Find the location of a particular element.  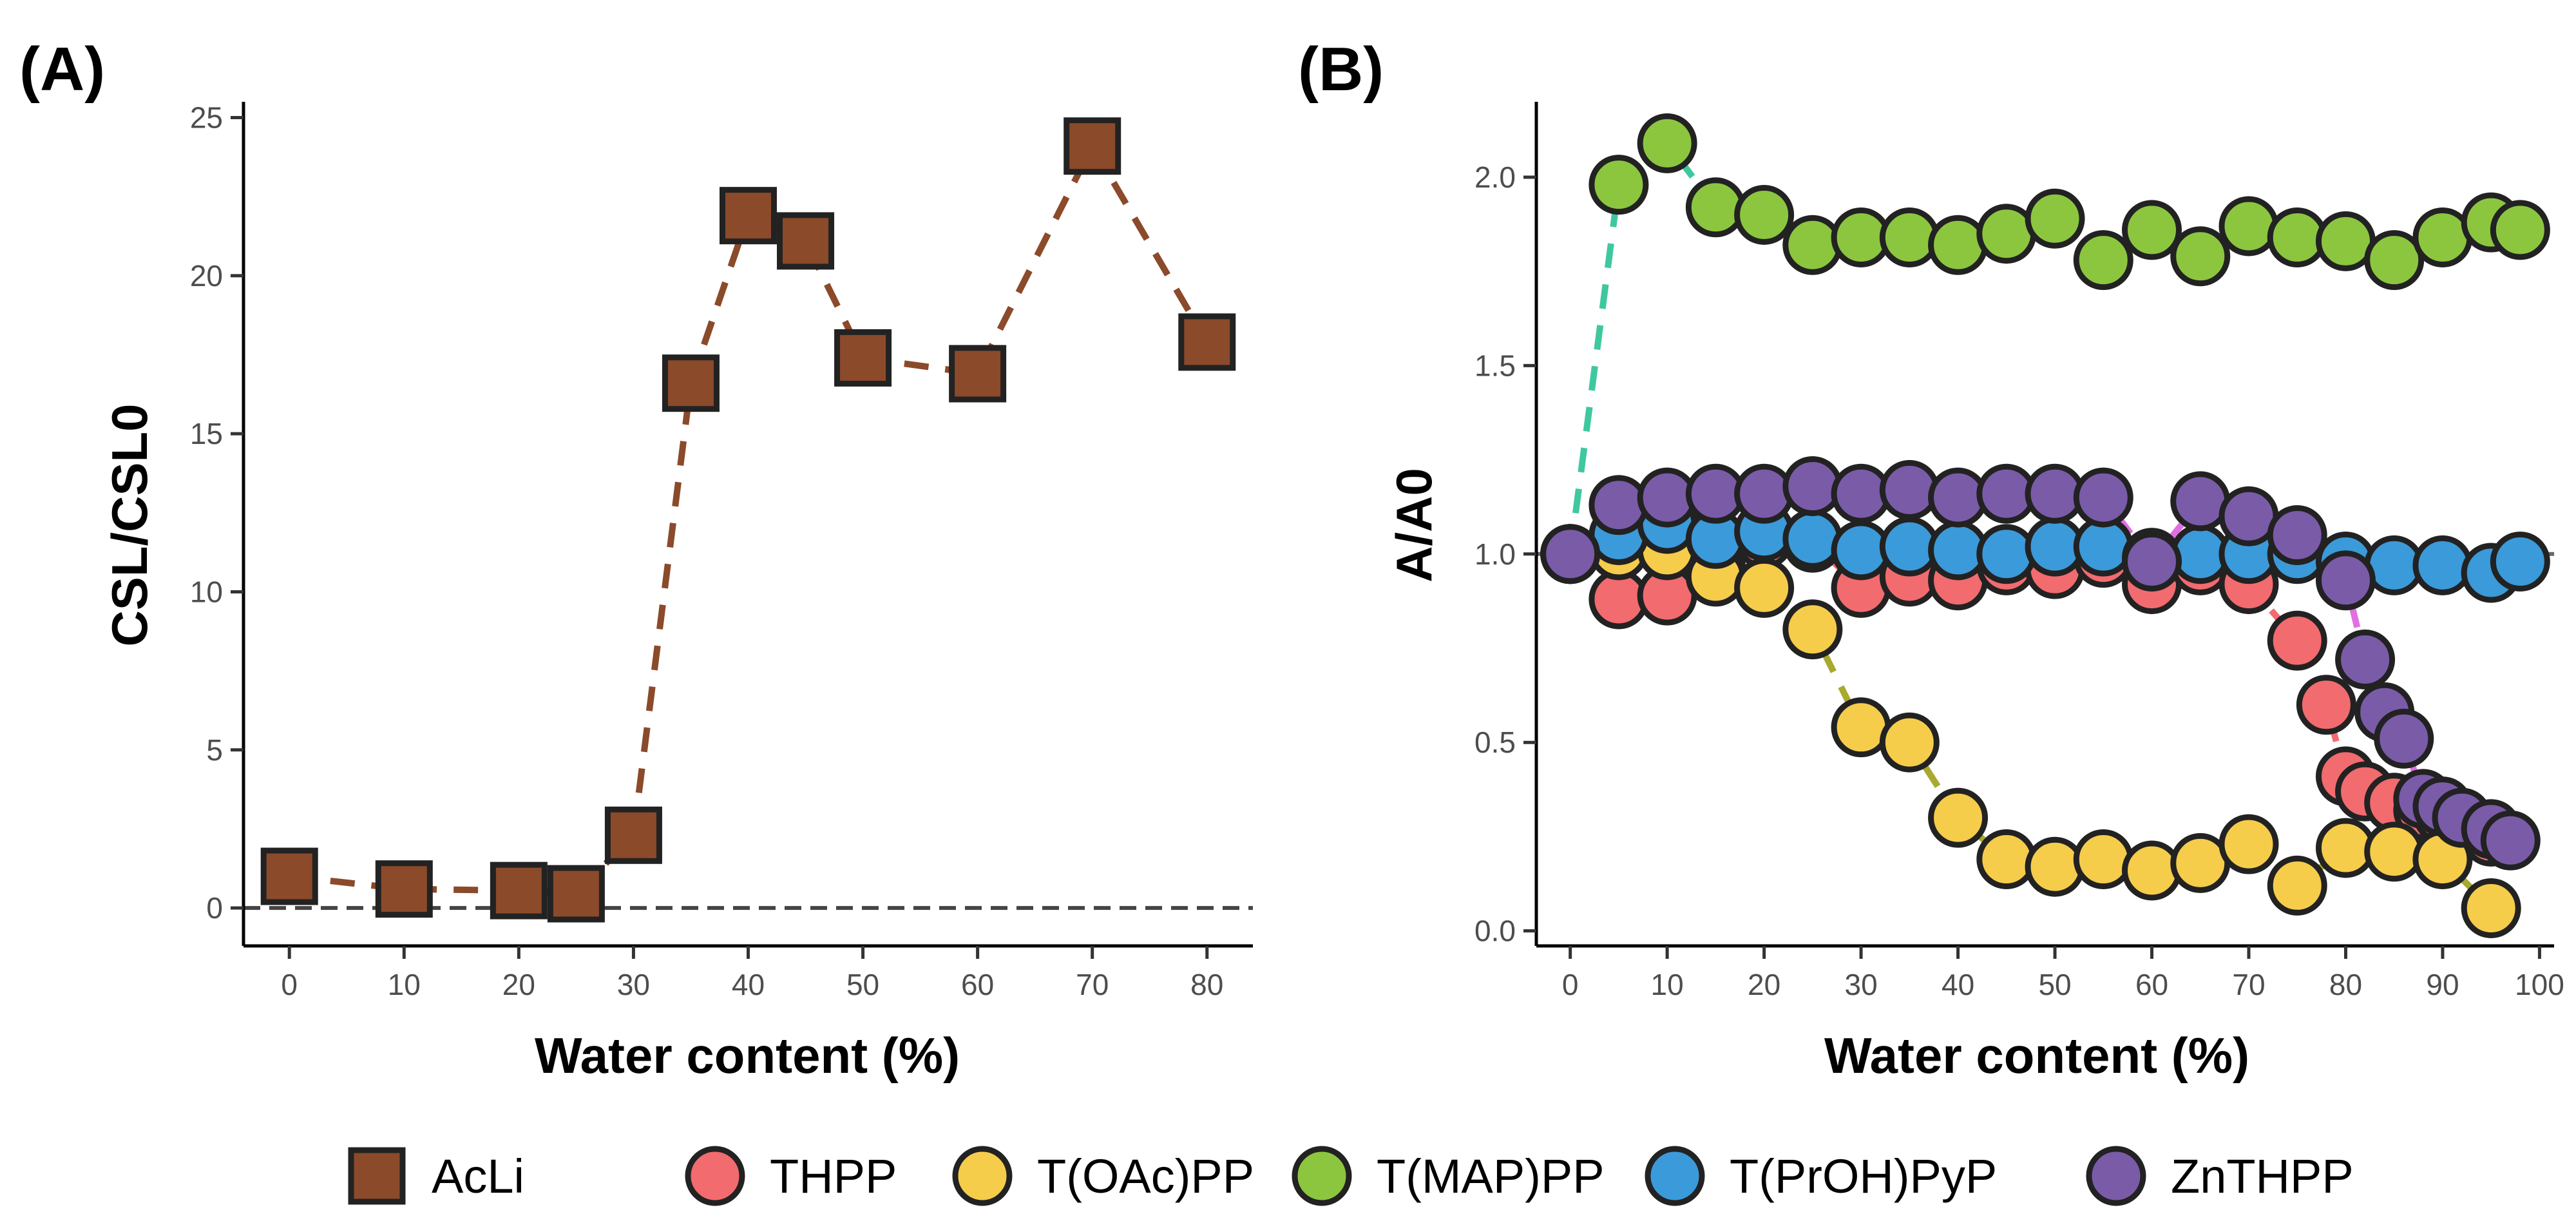

panel-a-y-tick-label: 10 is located at coordinates (206, 591).